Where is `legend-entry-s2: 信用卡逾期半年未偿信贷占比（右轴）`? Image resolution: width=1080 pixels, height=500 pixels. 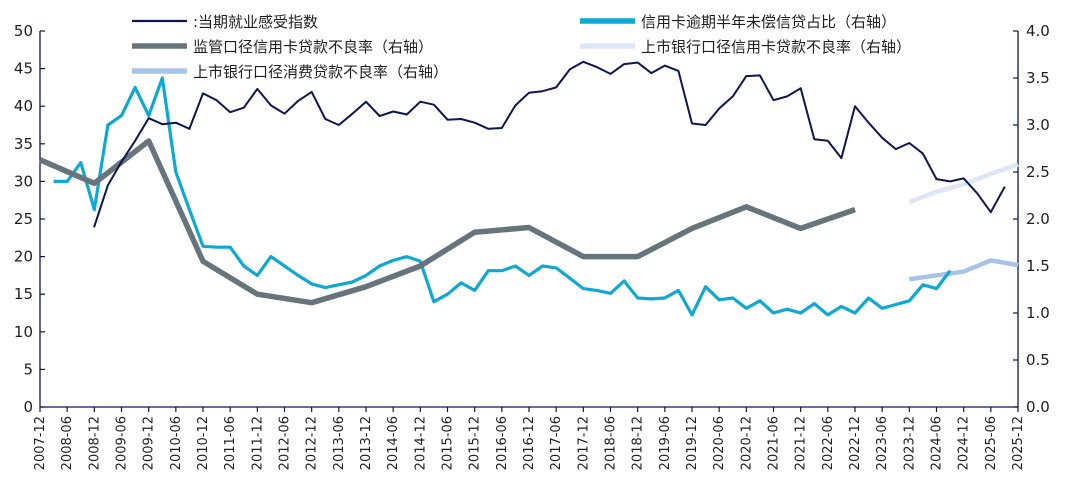 legend-entry-s2: 信用卡逾期半年未偿信贷占比（右轴） is located at coordinates (738, 22).